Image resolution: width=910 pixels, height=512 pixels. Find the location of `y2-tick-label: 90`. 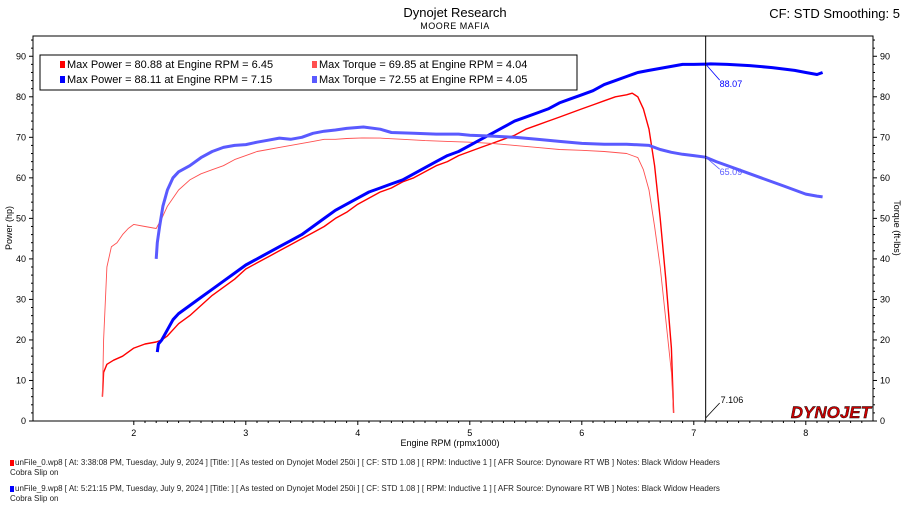

y2-tick-label: 90 is located at coordinates (885, 56).